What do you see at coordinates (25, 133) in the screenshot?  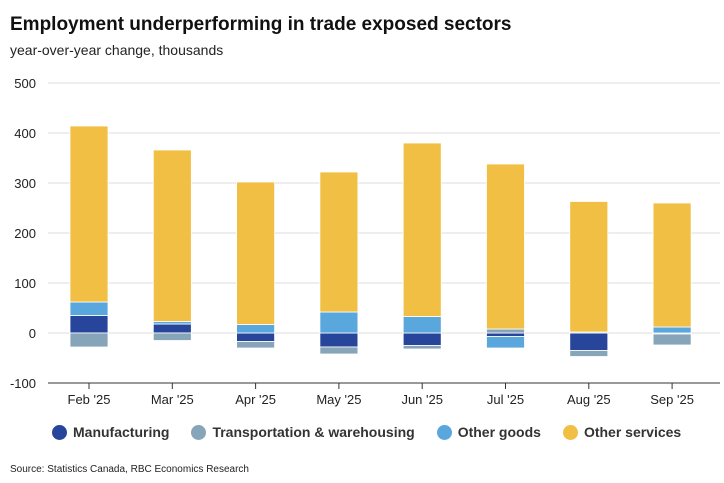 I see `y-tick-label: 400` at bounding box center [25, 133].